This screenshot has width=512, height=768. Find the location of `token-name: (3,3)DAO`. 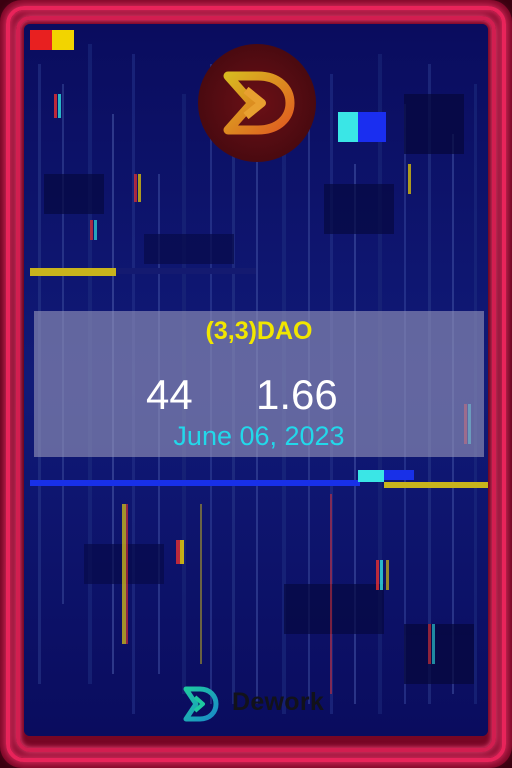

token-name: (3,3)DAO is located at coordinates (259, 331).